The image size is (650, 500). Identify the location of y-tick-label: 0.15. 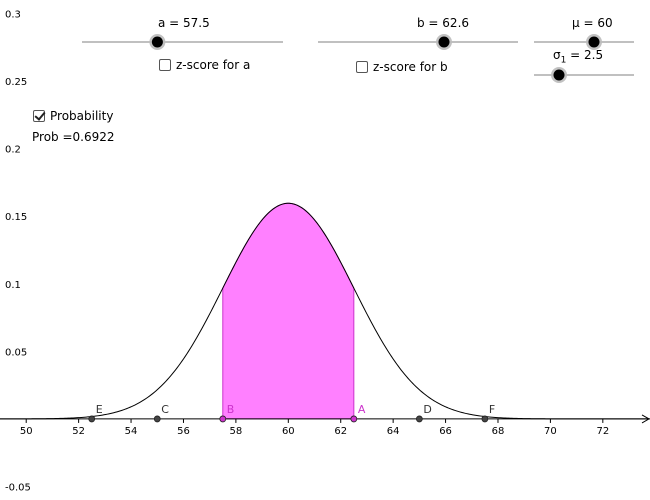
(16, 217).